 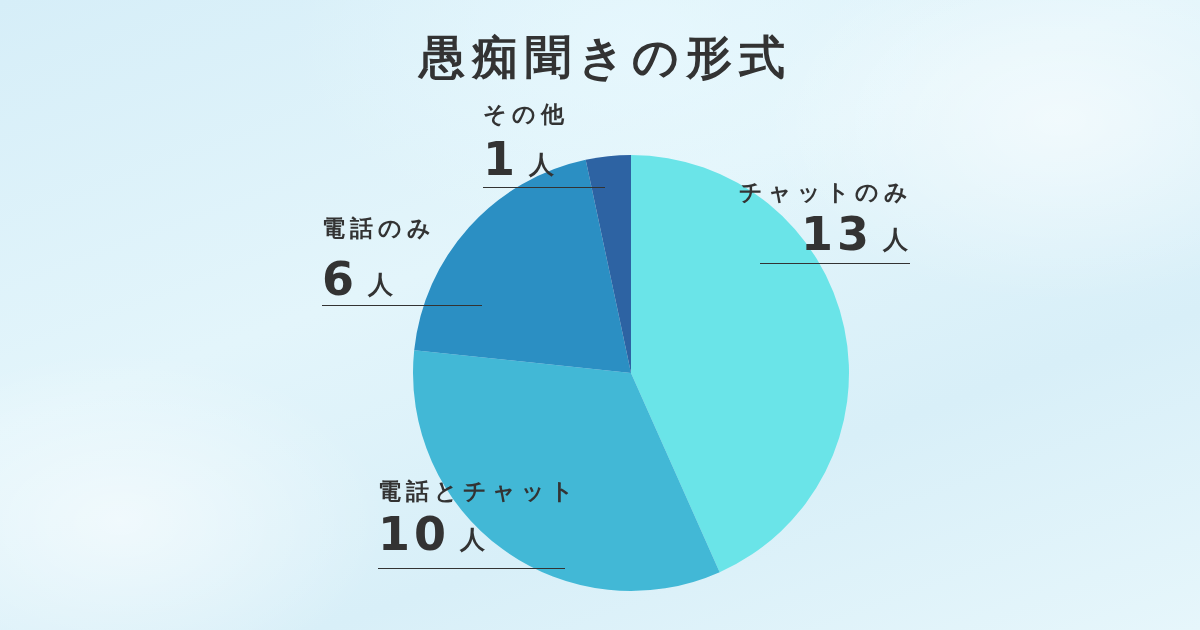 I want to click on slice-label: 電話のみ, so click(x=379, y=228).